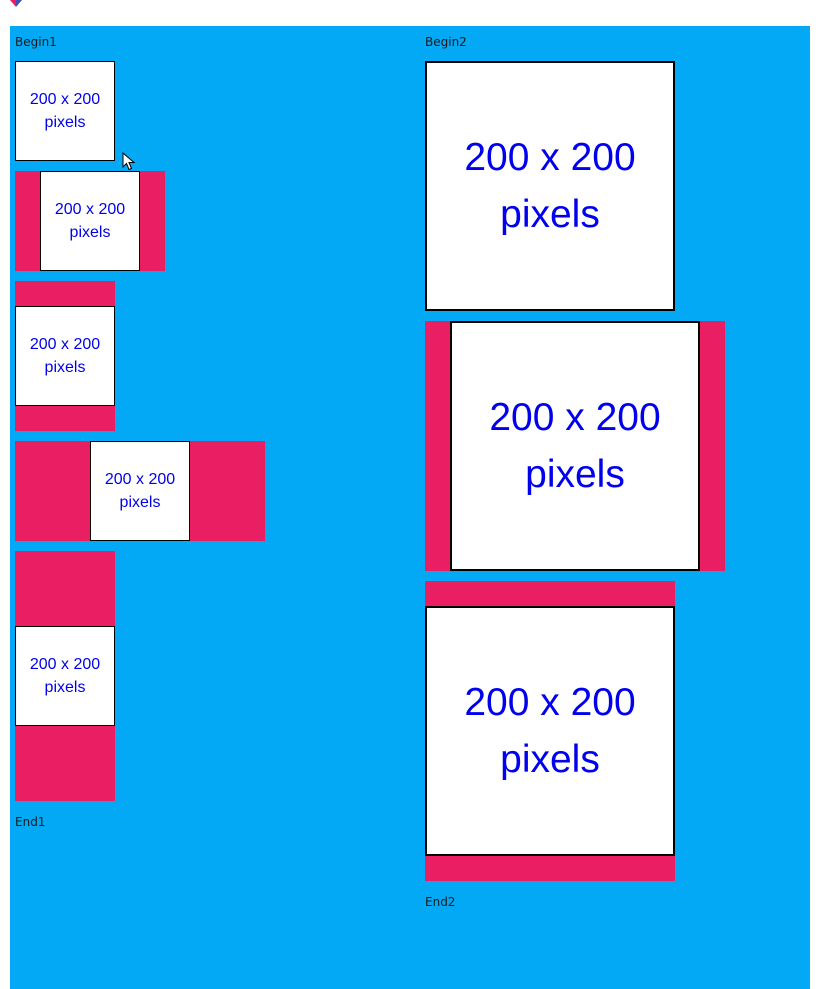 The height and width of the screenshot is (989, 819). Describe the element at coordinates (575, 446) in the screenshot. I see `image-2-2: 200 x 200 pixels` at that location.